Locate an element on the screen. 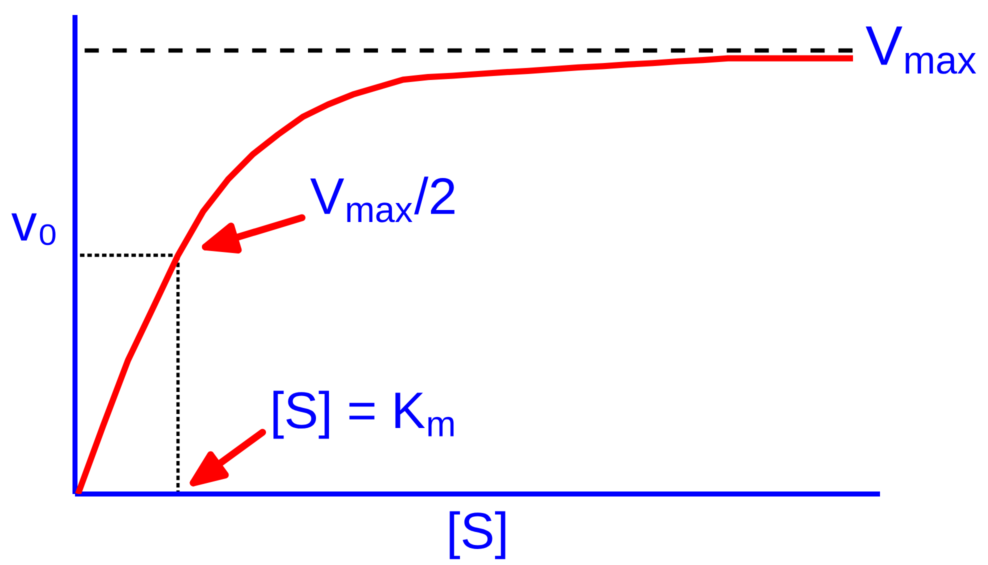 The image size is (988, 565). x-axis-title: [S] is located at coordinates (478, 535).